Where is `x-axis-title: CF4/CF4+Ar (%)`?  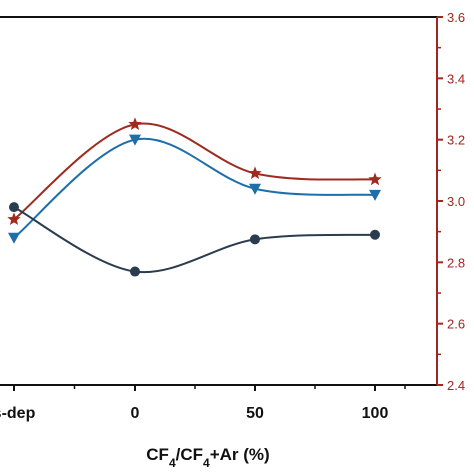 x-axis-title: CF4/CF4+Ar (%) is located at coordinates (207, 457).